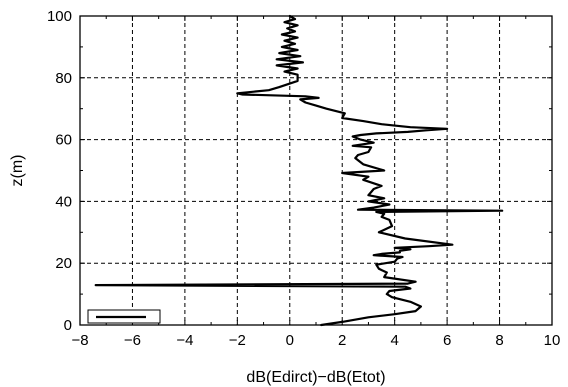  I want to click on x-axis-label: dB(Edirct)−dB(Etot), so click(315, 377).